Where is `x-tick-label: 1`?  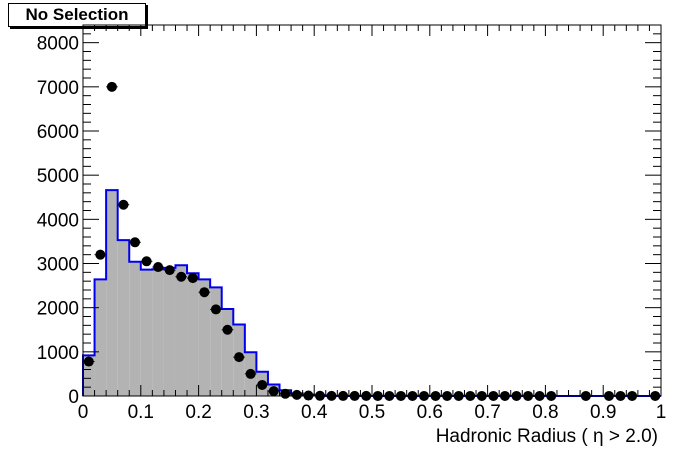
x-tick-label: 1 is located at coordinates (661, 412).